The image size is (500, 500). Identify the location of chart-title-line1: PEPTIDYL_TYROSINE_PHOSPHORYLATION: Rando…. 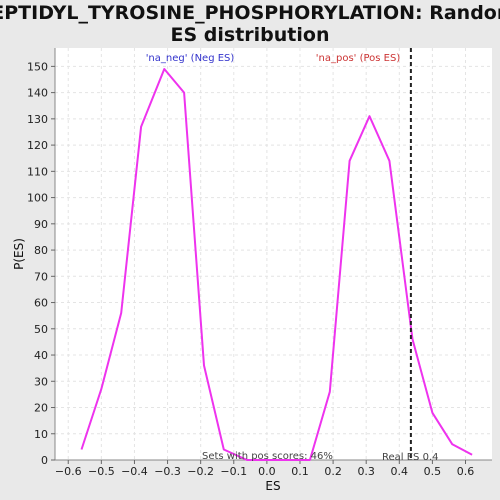
(250, 13).